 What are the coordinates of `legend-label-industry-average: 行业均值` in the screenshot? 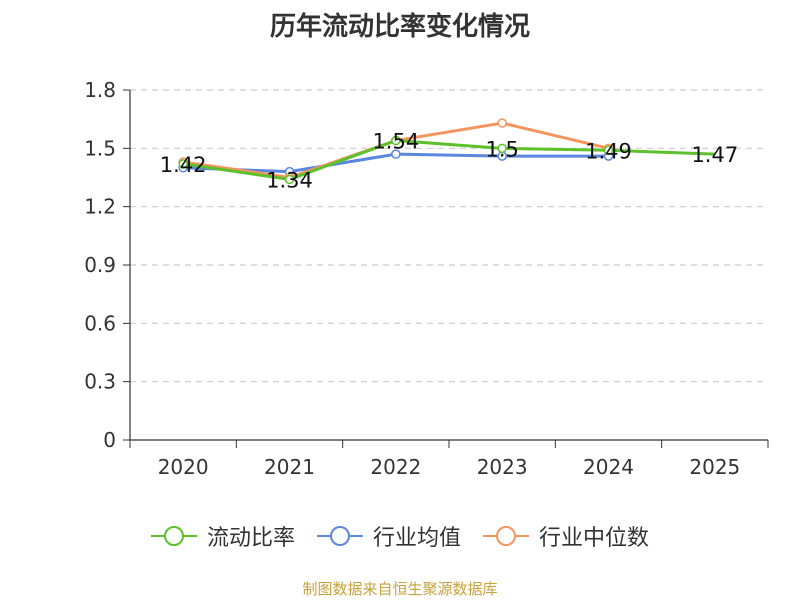 It's located at (416, 538).